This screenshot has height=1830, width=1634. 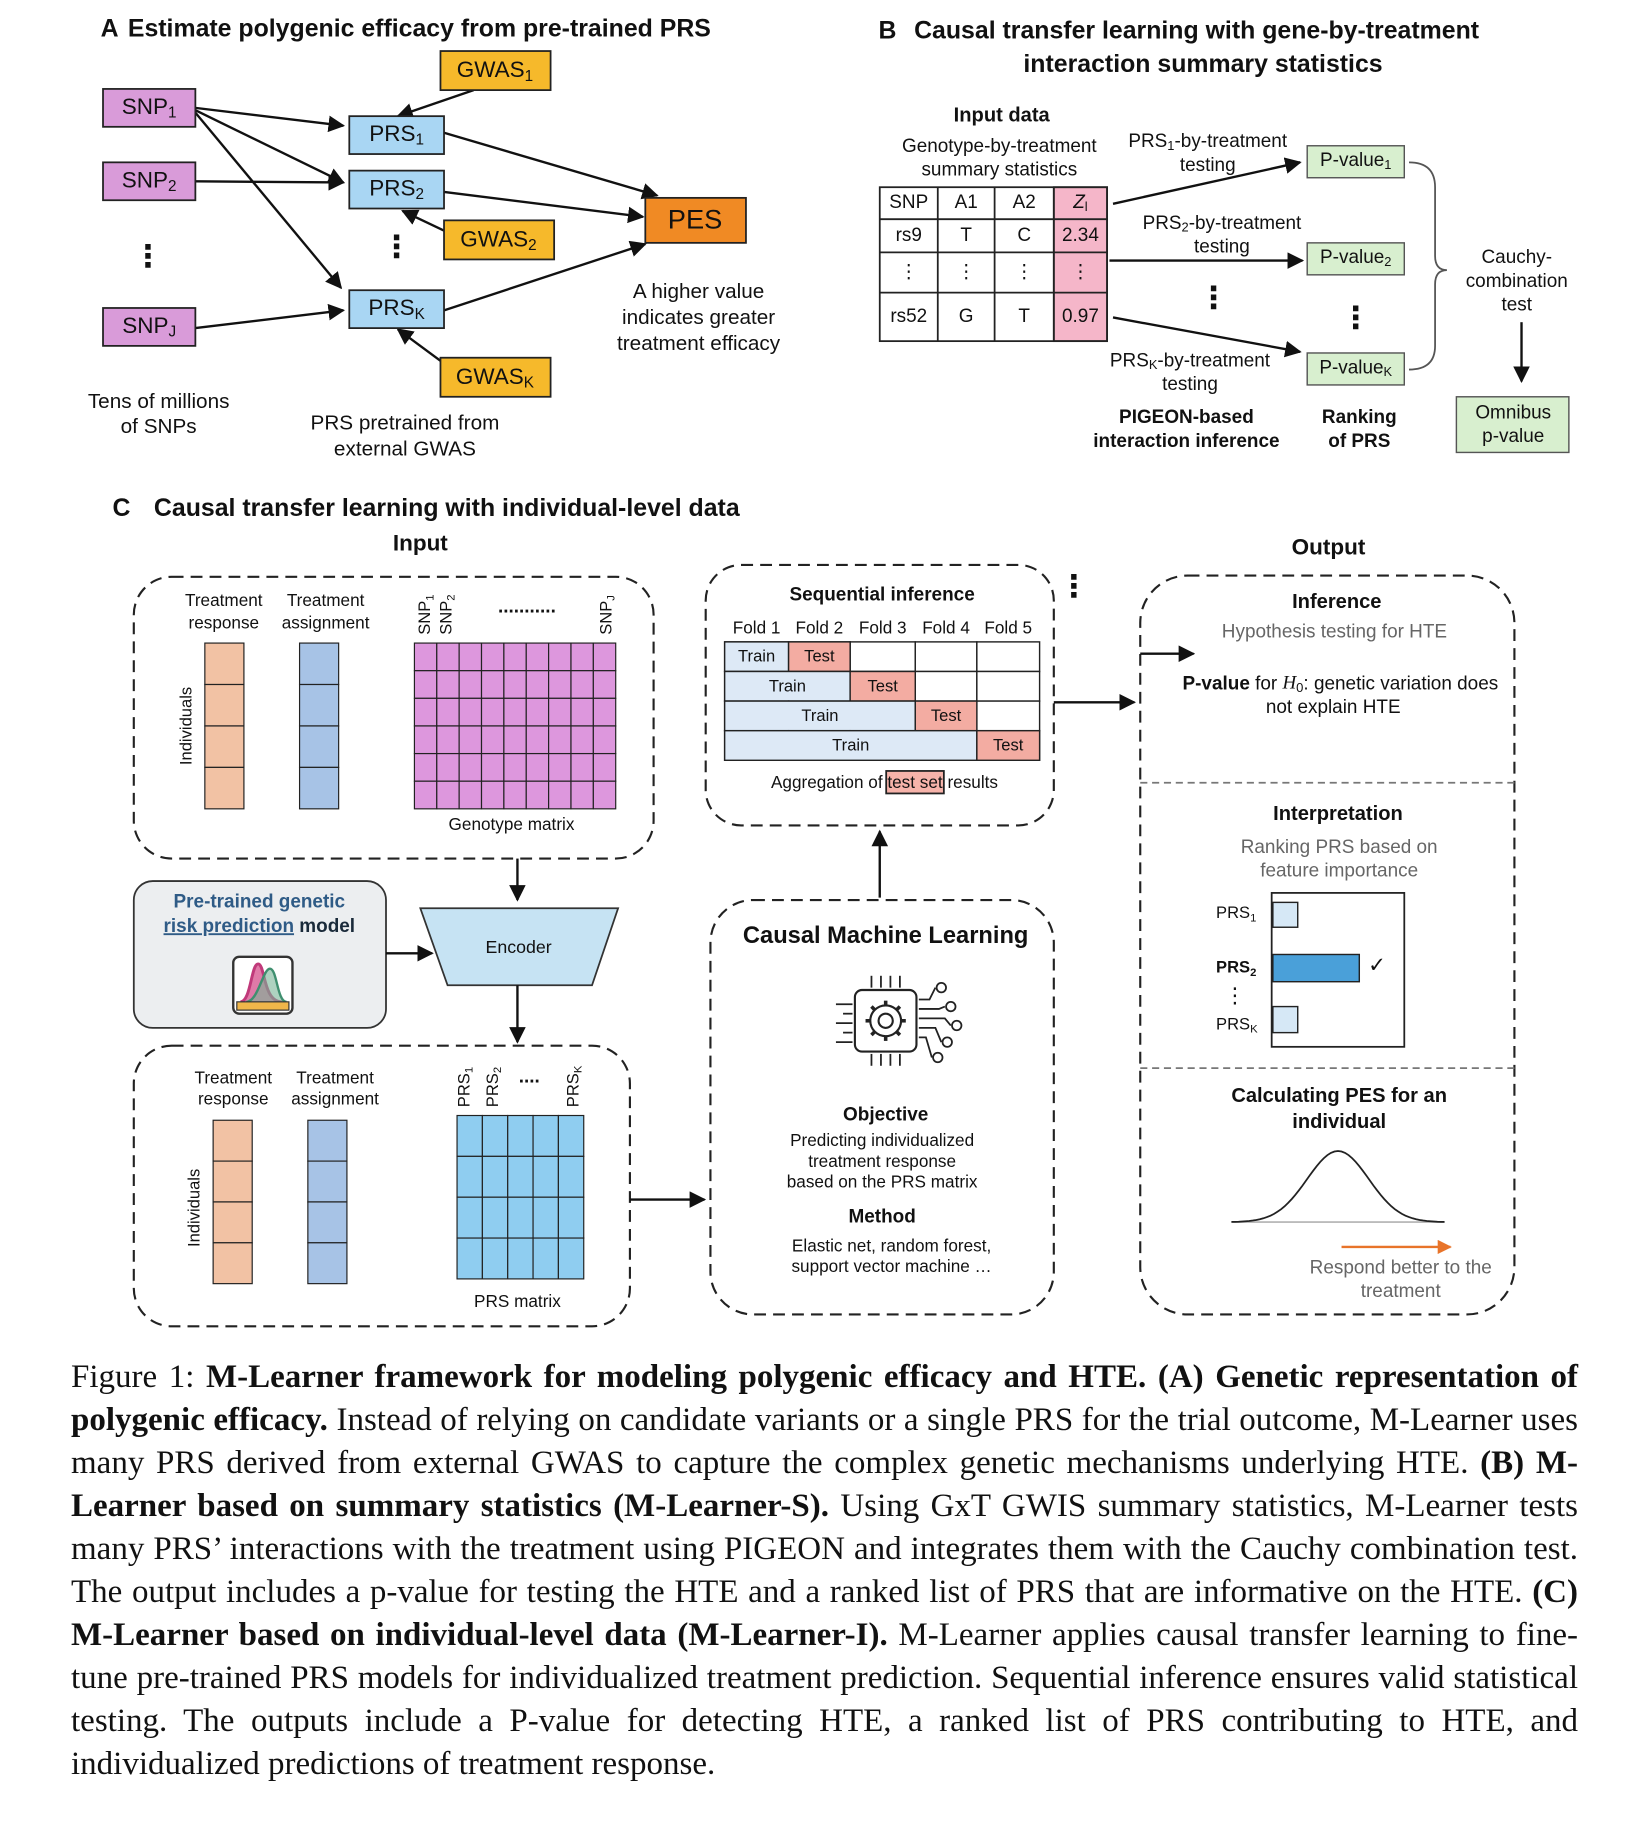 I want to click on label: SNP2, so click(x=149, y=181).